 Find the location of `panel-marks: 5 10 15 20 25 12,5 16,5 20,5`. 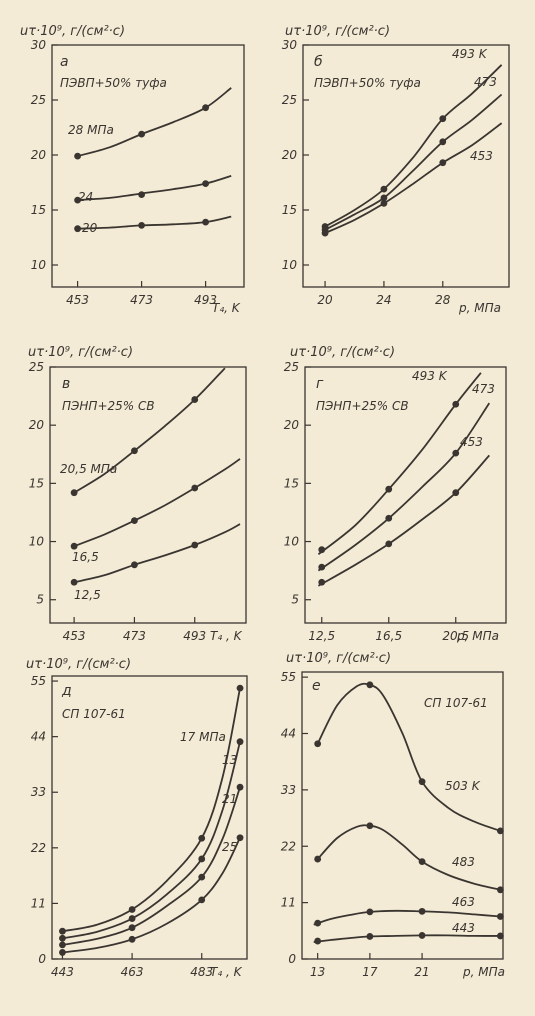

panel-marks: 5 10 15 20 25 12,5 16,5 20,5 is located at coordinates (387, 501).